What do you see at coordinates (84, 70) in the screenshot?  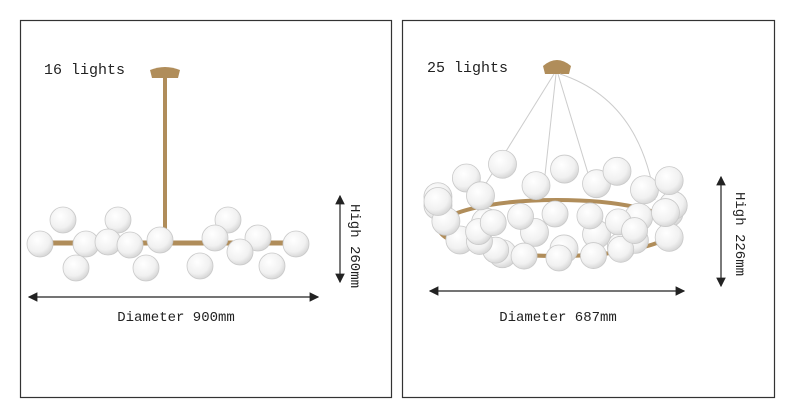 I see `lights-label: 16 lights` at bounding box center [84, 70].